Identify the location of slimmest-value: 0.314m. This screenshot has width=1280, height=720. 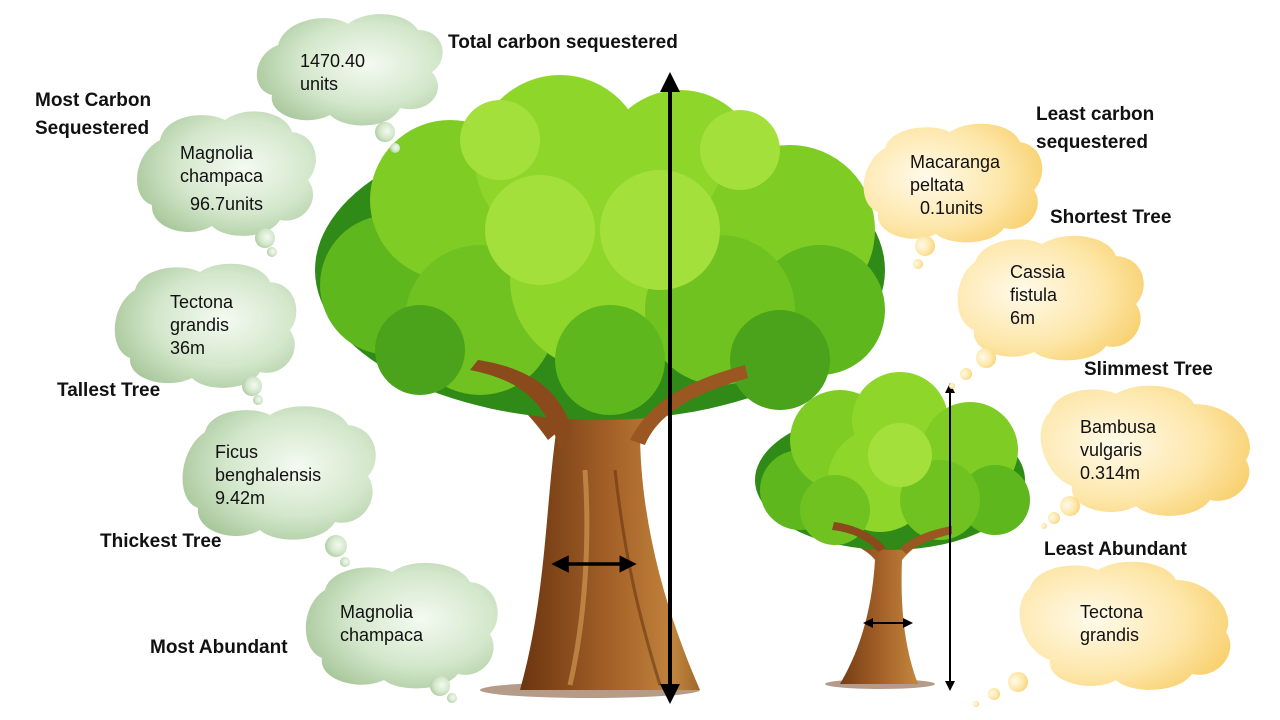
(1110, 473).